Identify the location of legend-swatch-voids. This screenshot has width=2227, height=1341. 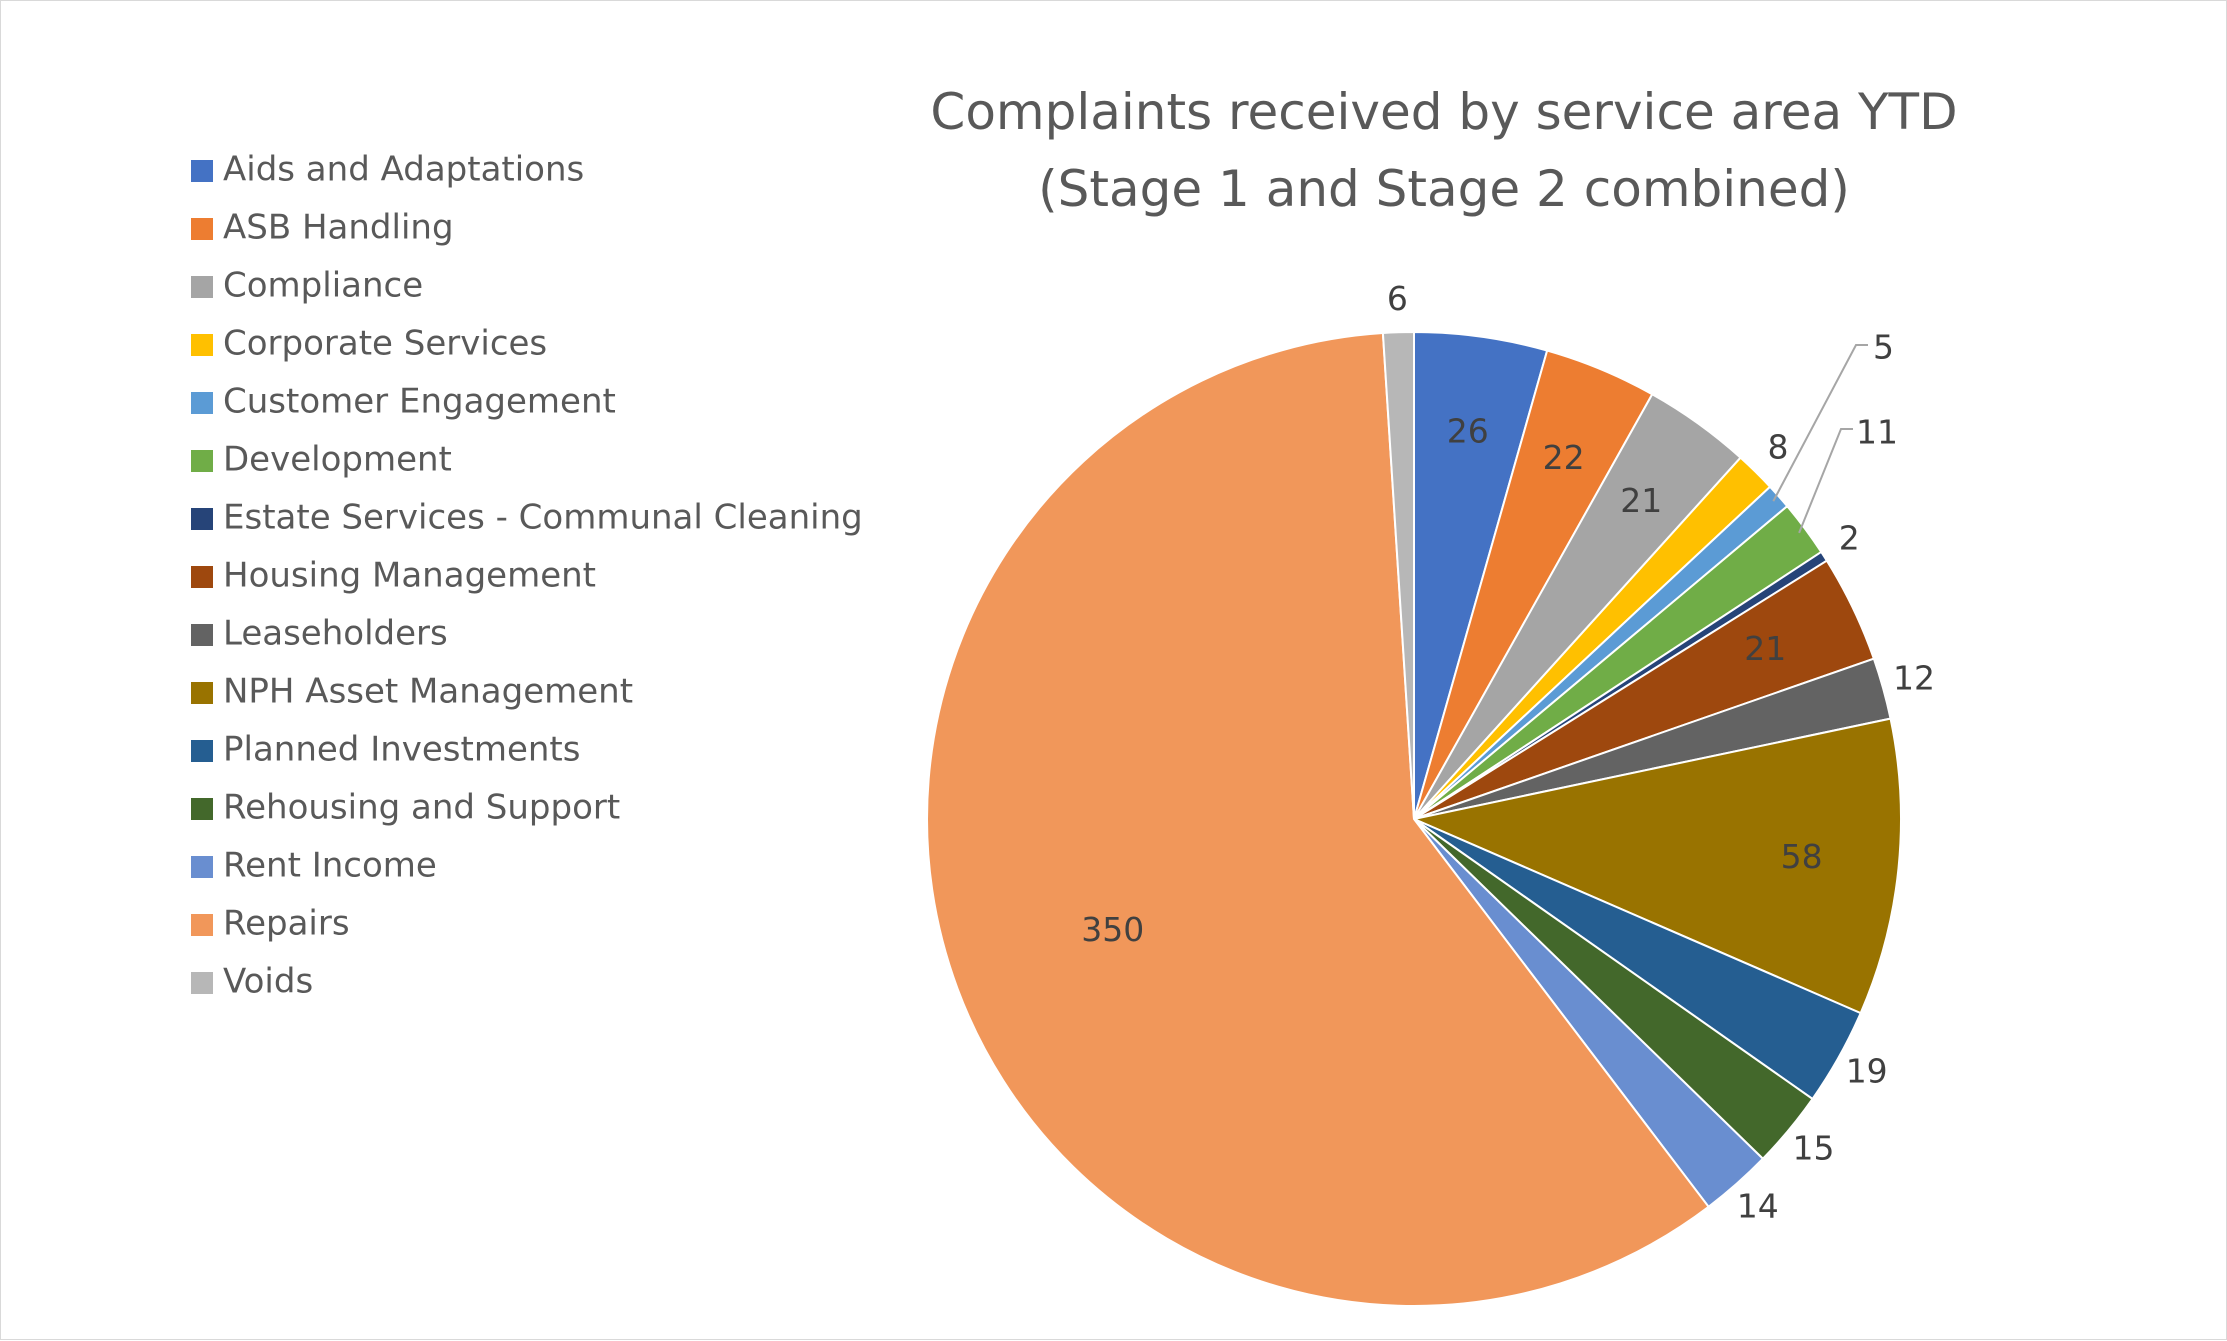
(202, 983).